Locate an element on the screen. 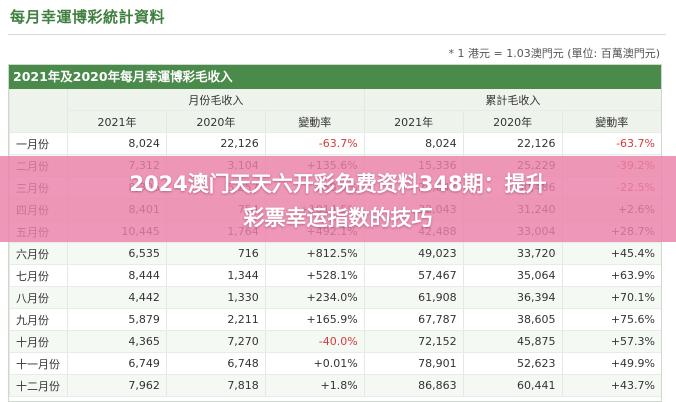  monthly-2021-cell: 4,365 is located at coordinates (117, 341).